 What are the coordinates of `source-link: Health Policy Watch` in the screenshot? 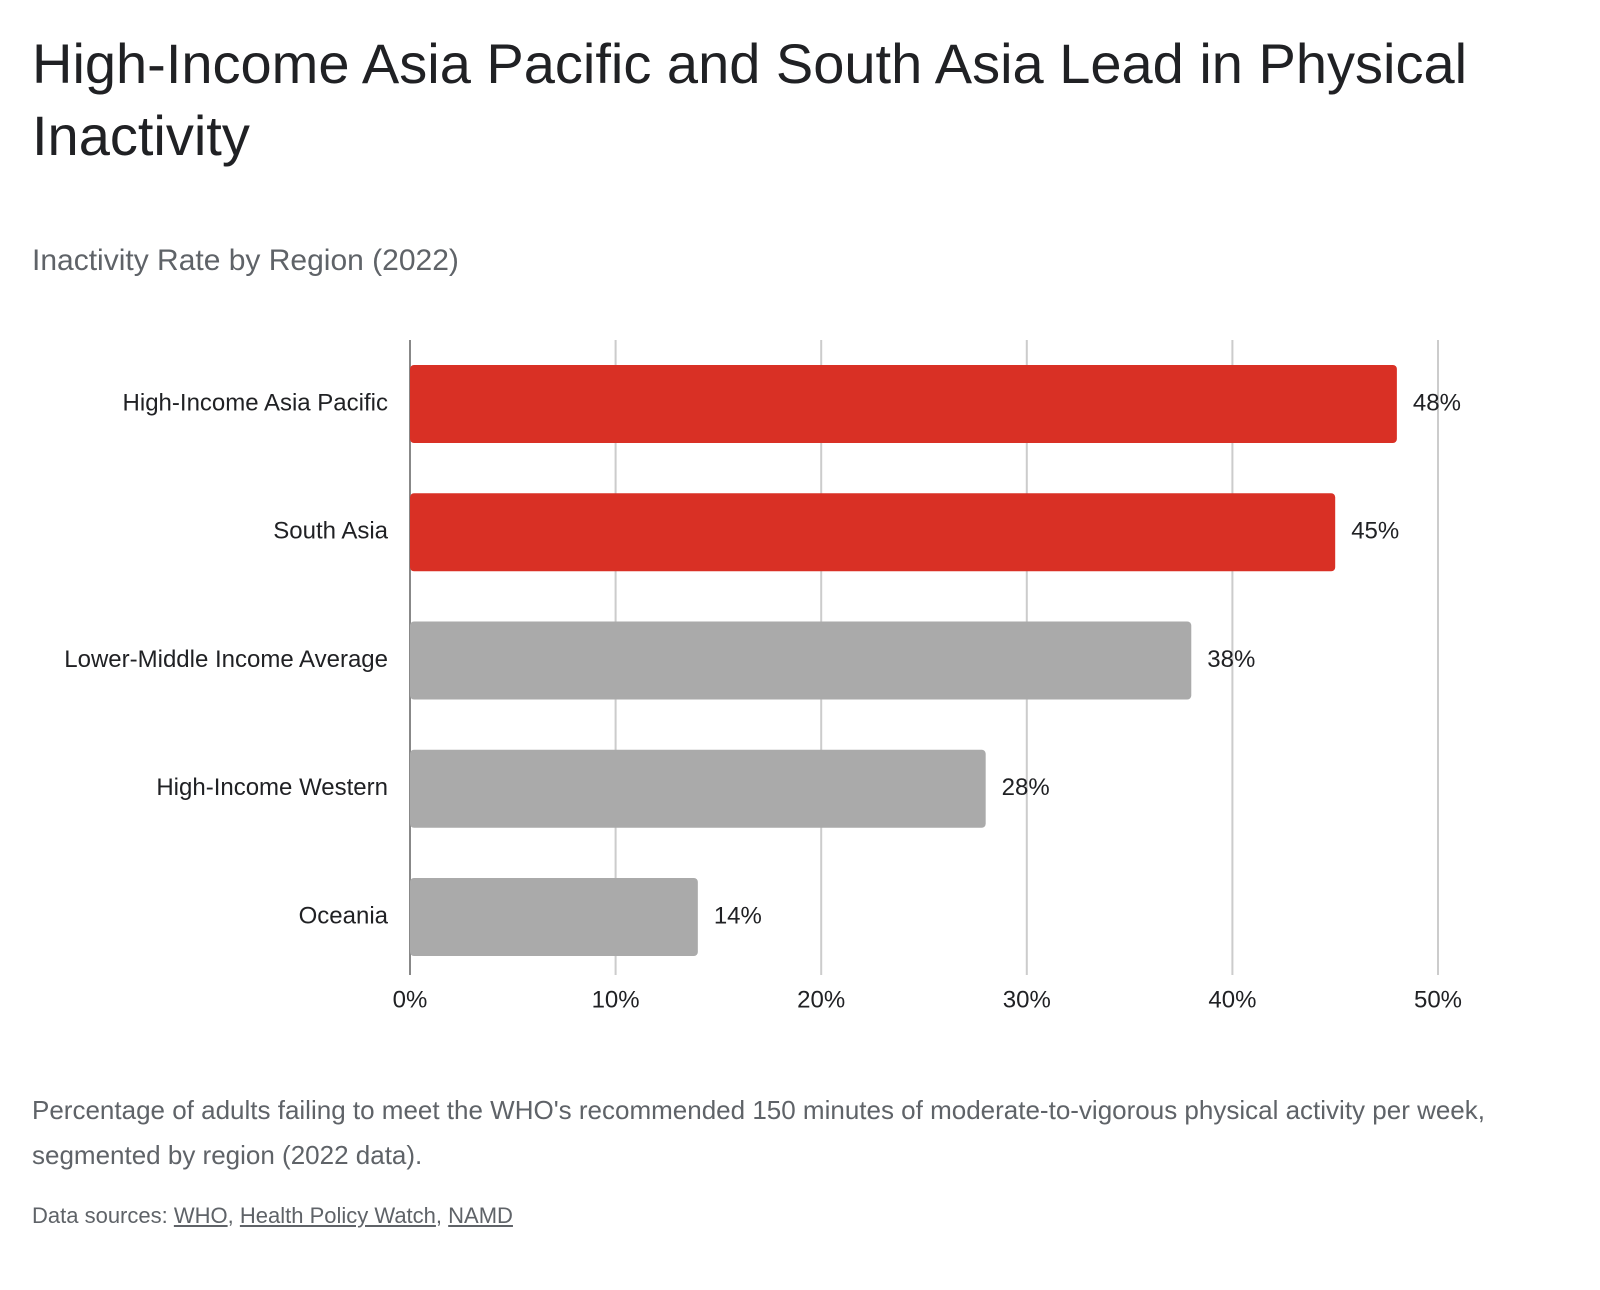 It's located at (337, 1215).